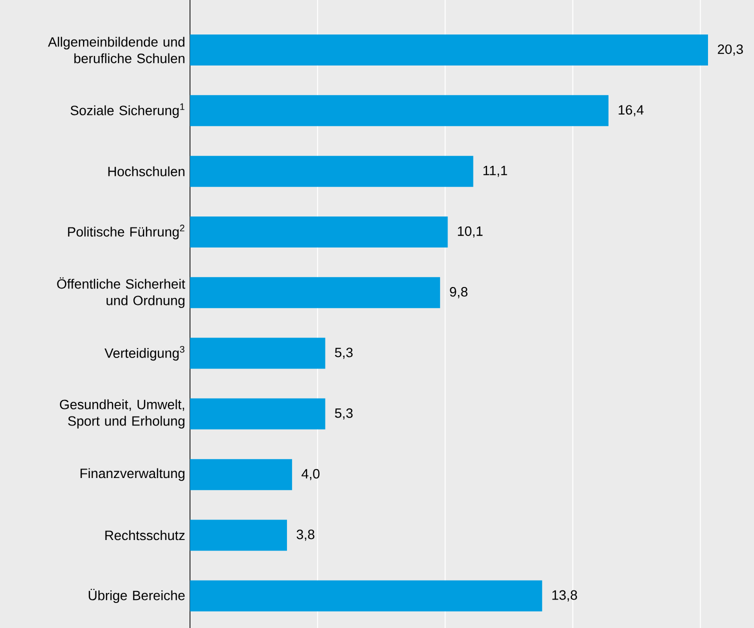 This screenshot has width=754, height=628. I want to click on y-tick-label: Allgemeinbildende und berufliche Schulen, so click(116, 50).